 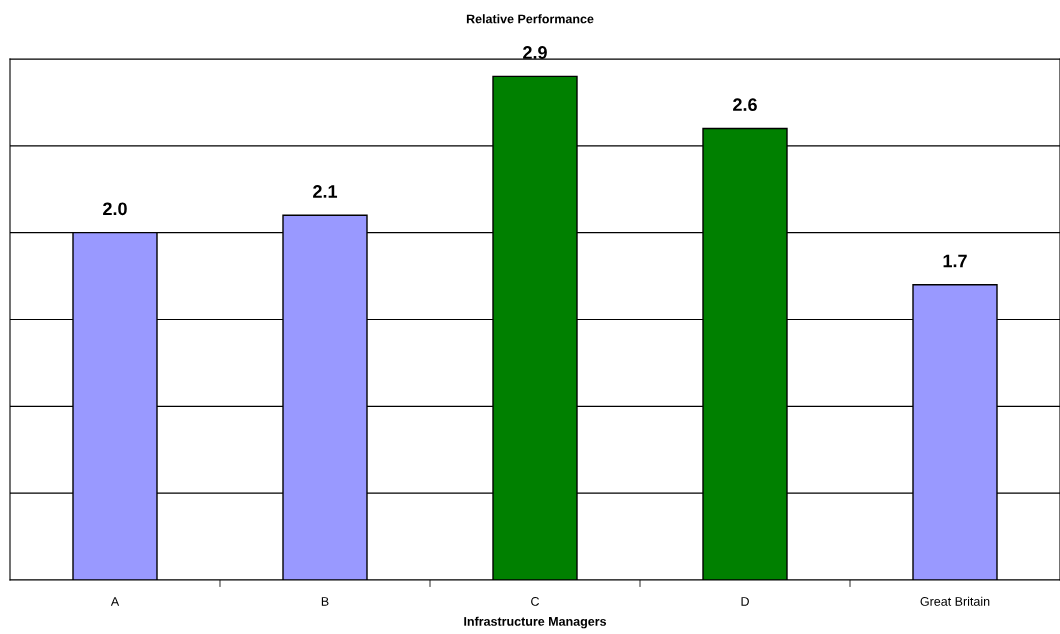 I want to click on x-tick-label: A, so click(x=115, y=601).